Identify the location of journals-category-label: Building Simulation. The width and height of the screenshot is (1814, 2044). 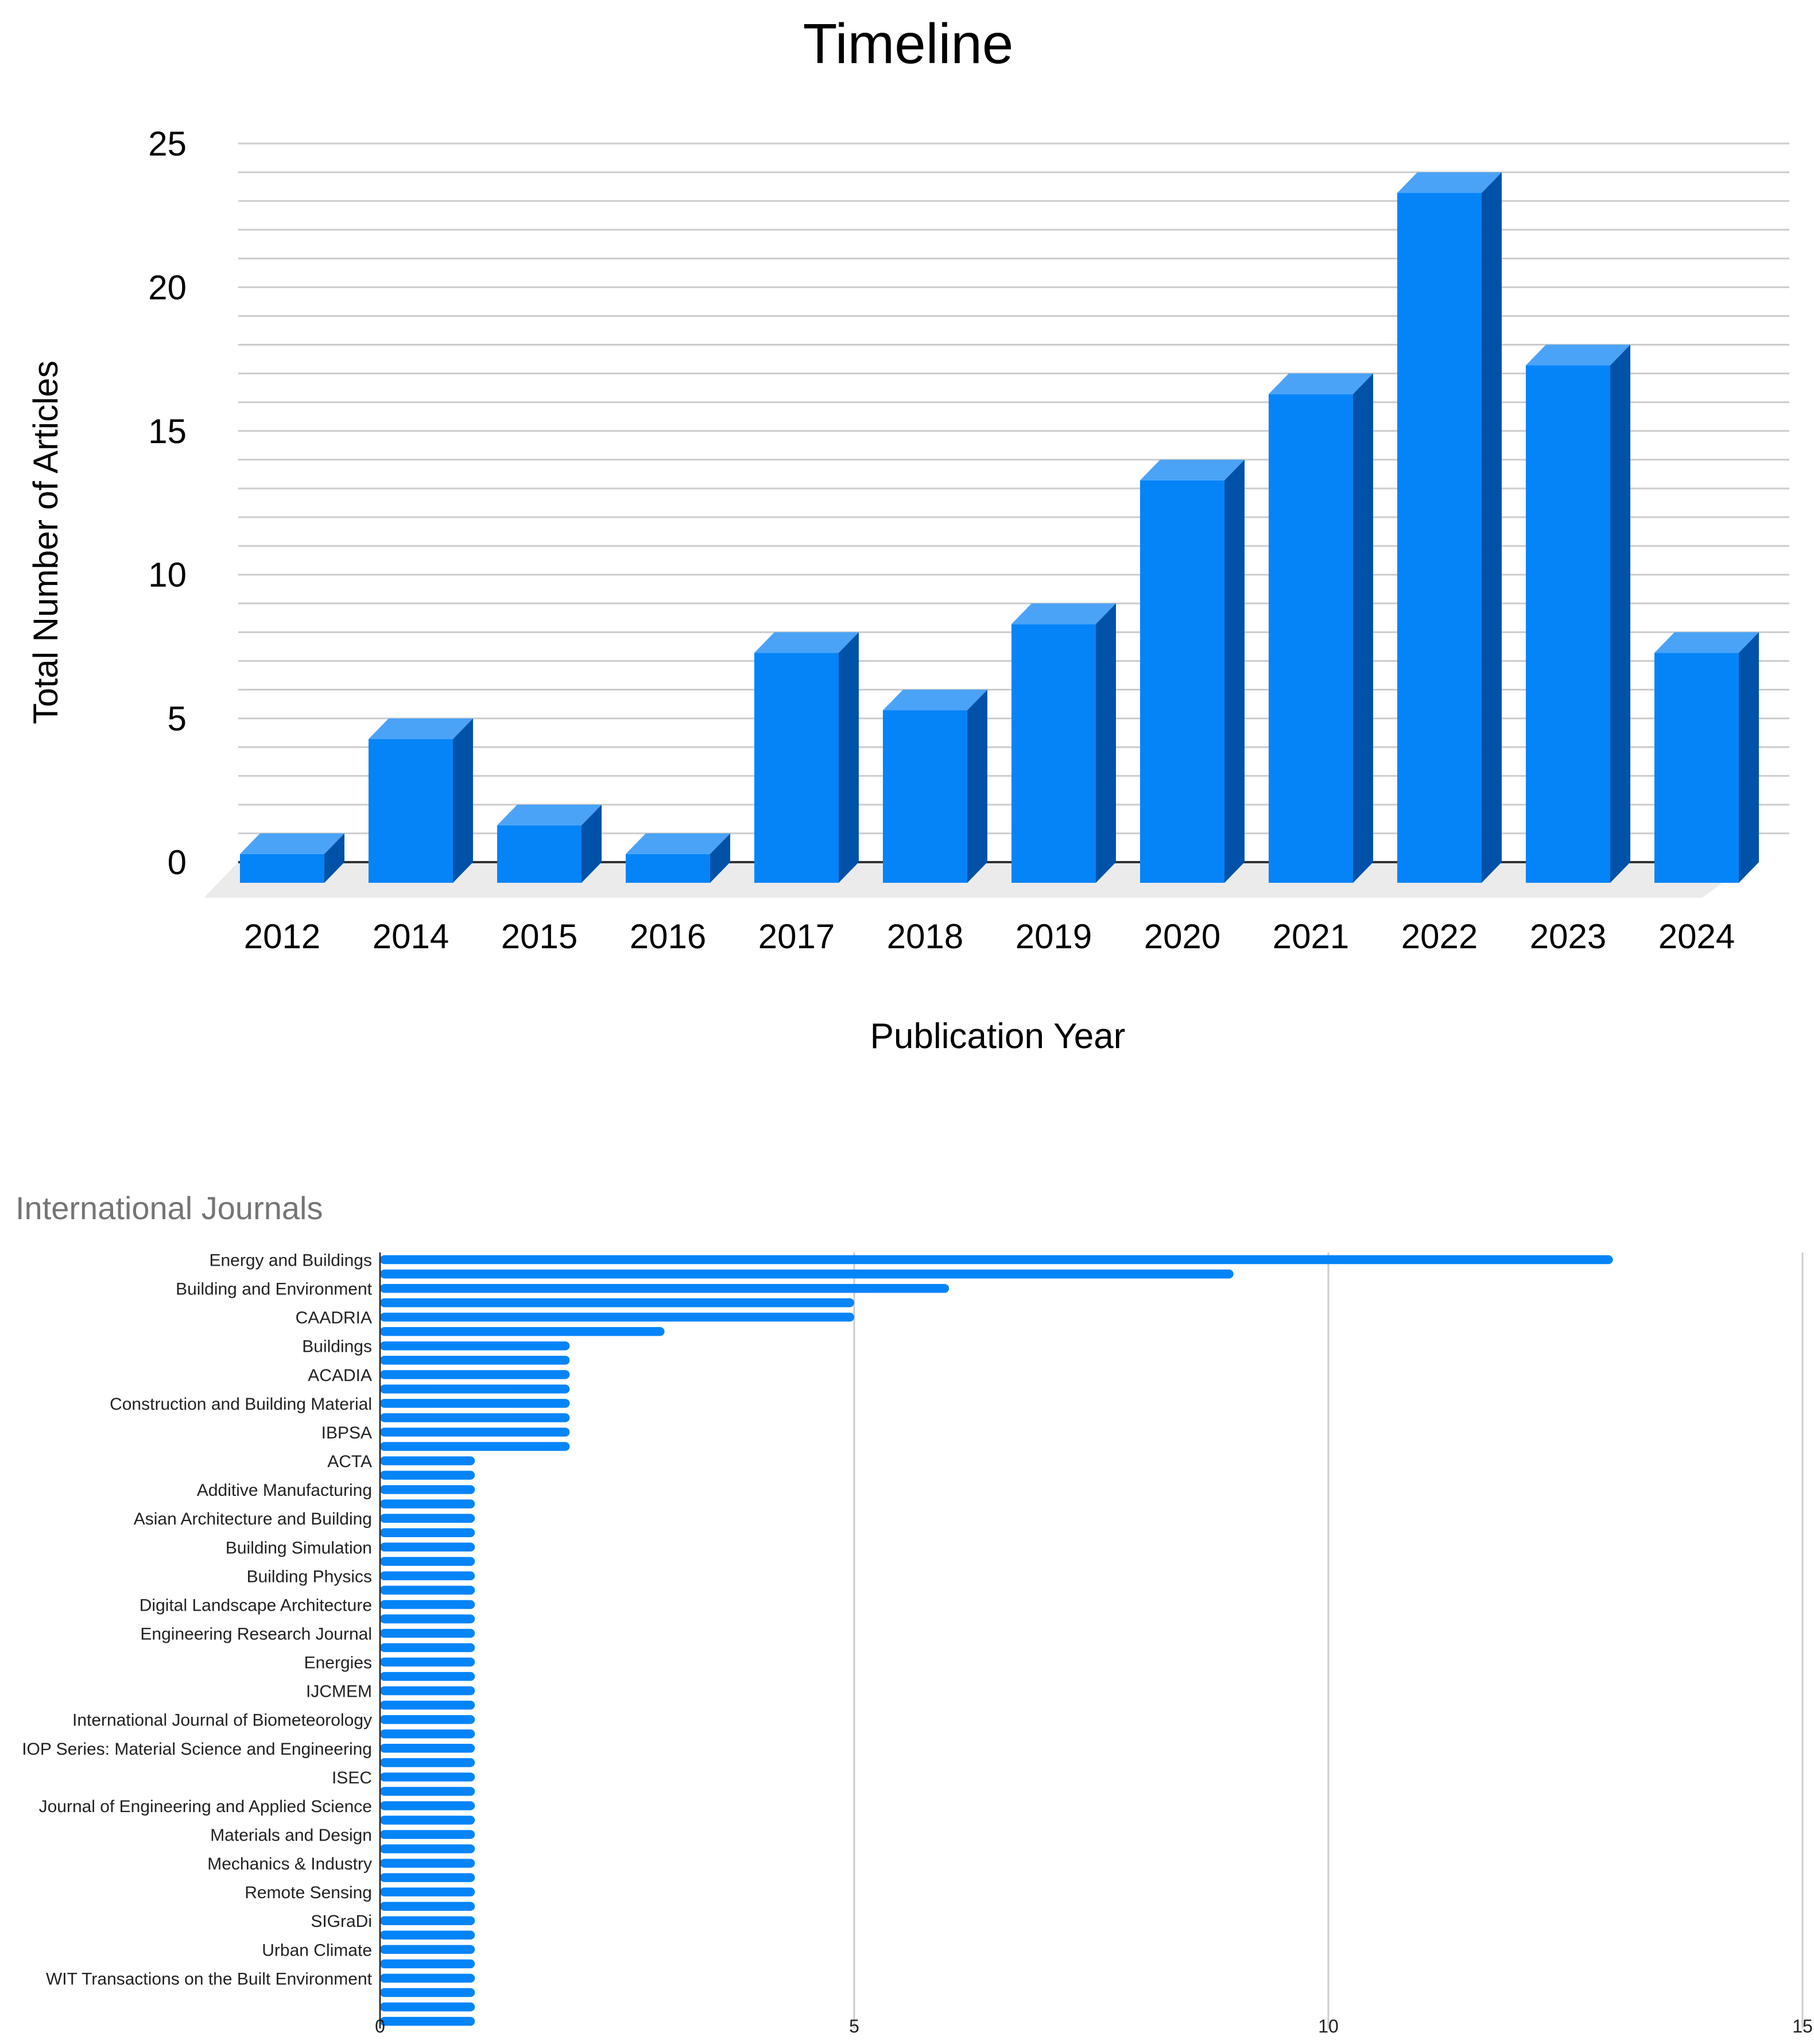
(299, 1547).